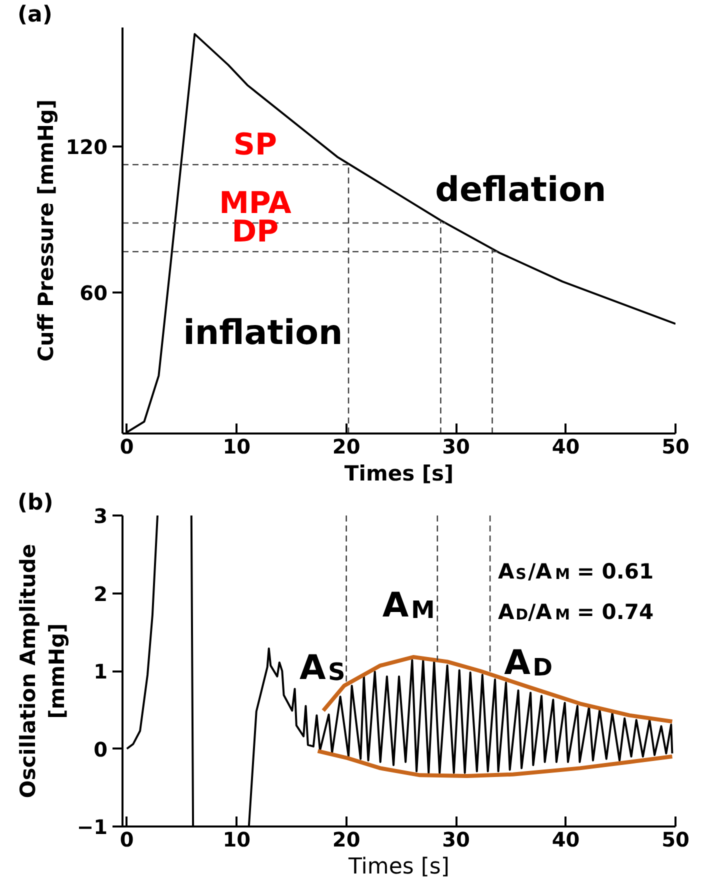 The width and height of the screenshot is (702, 882). What do you see at coordinates (495, 763) in the screenshot?
I see `line-series` at bounding box center [495, 763].